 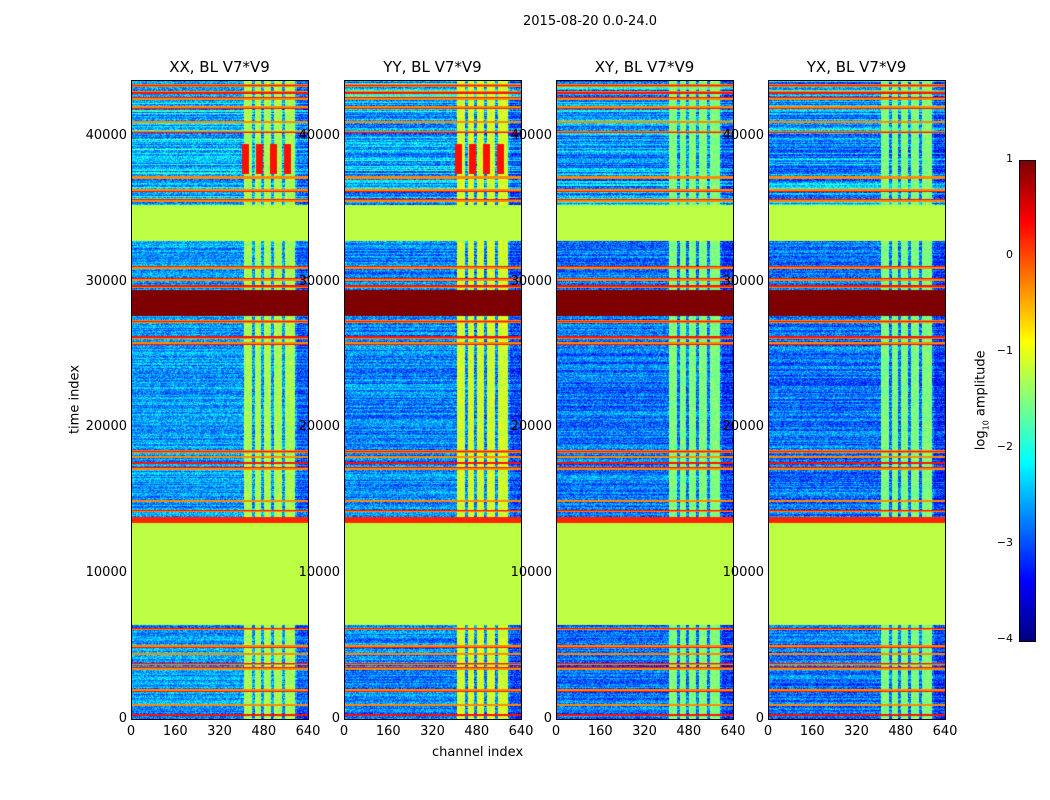 I want to click on colorbar-tick-label: 0, so click(x=1009, y=254).